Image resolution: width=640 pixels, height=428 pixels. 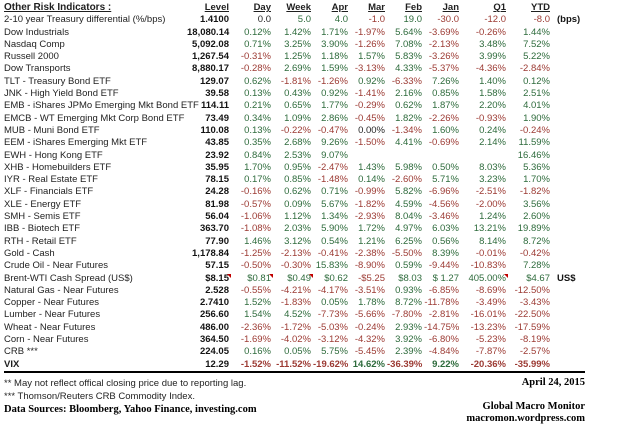 What do you see at coordinates (331, 266) in the screenshot?
I see `cell-apr: 15.83%` at bounding box center [331, 266].